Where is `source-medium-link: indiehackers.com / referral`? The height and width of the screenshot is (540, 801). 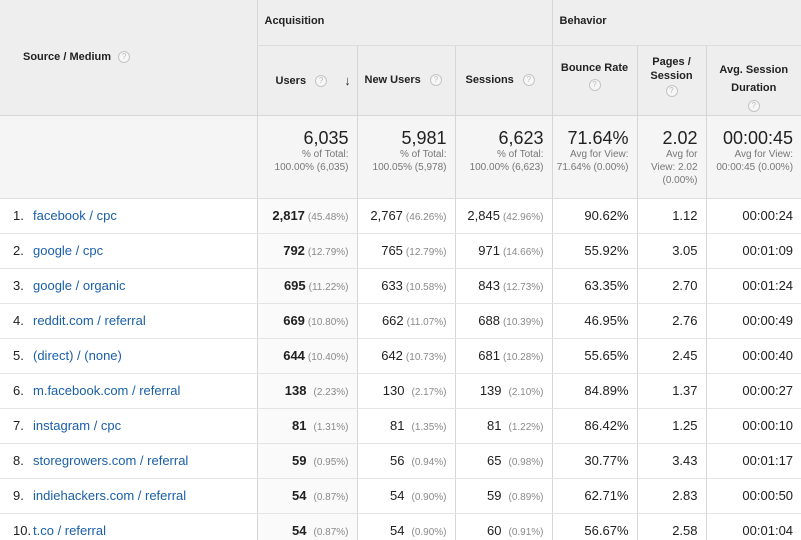
source-medium-link: indiehackers.com / referral is located at coordinates (110, 495).